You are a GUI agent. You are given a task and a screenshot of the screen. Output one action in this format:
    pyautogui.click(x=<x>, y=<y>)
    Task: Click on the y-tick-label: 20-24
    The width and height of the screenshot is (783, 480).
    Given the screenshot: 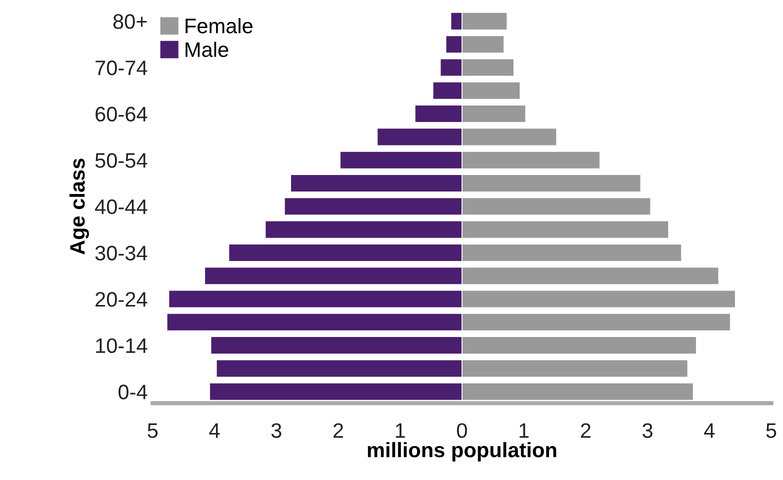 What is the action you would take?
    pyautogui.click(x=122, y=299)
    